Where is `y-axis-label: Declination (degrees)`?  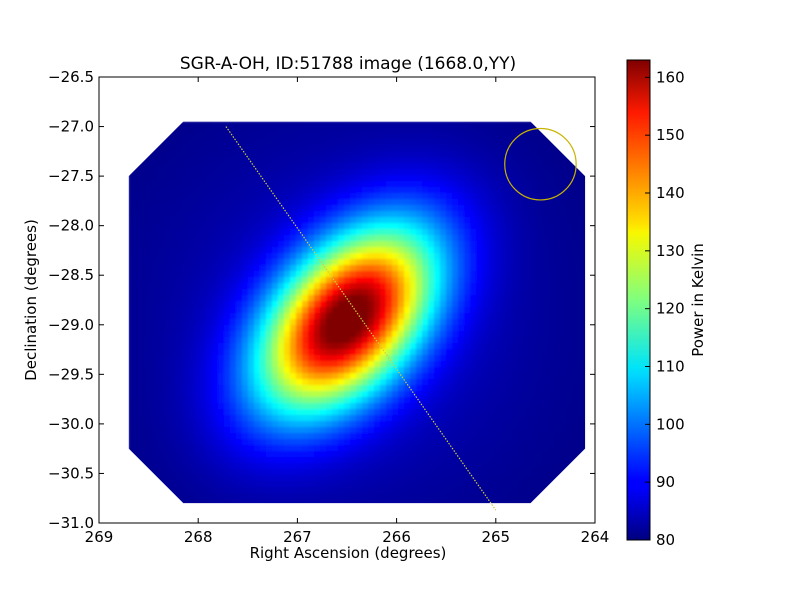 y-axis-label: Declination (degrees) is located at coordinates (31, 300).